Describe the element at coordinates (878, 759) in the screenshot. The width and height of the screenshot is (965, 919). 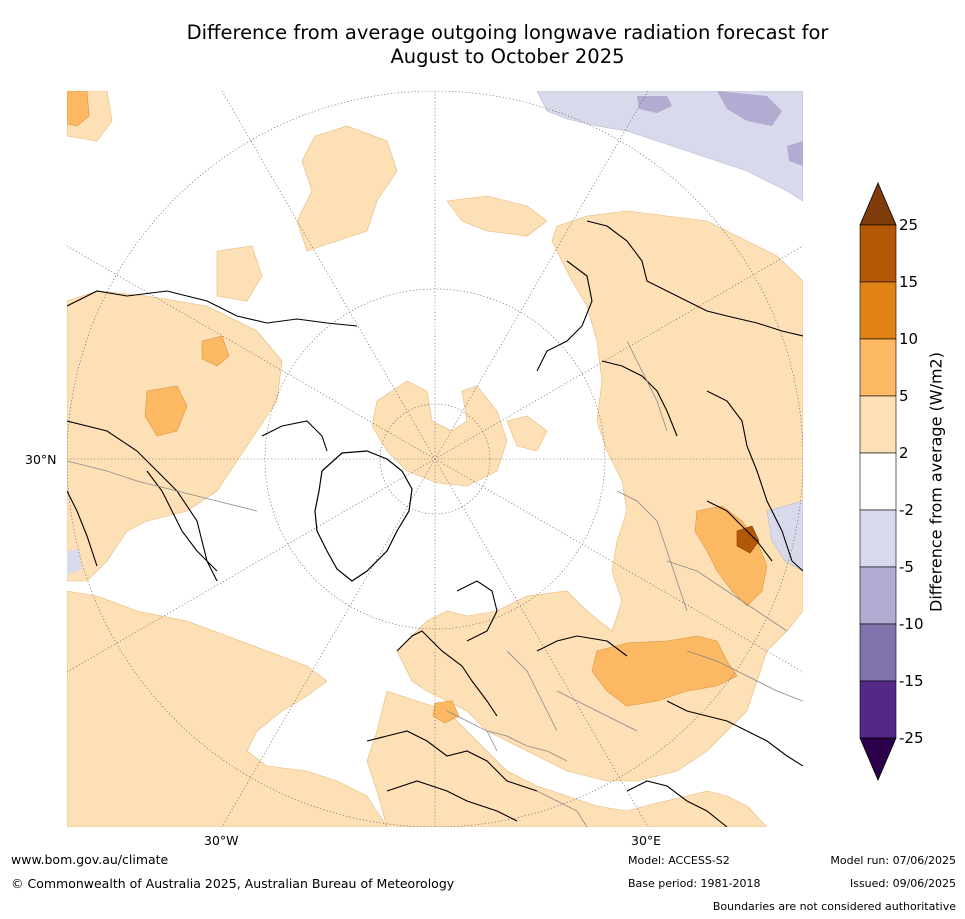
I see `colorbar-extend-bottom` at that location.